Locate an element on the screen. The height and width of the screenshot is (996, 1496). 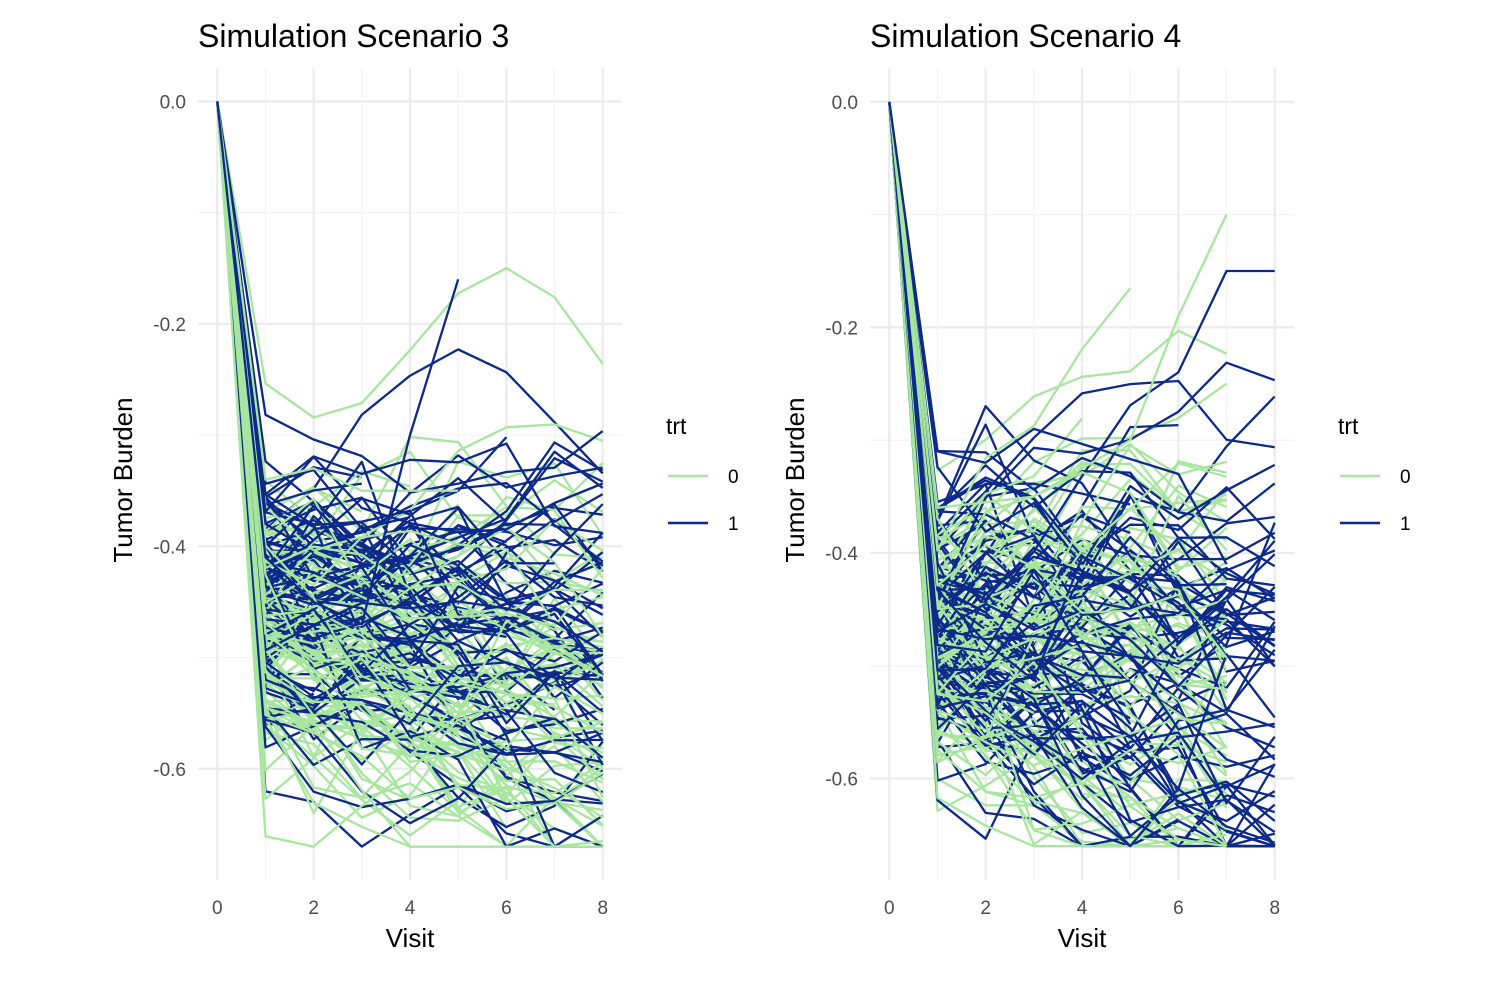
chart-title: Simulation Scenario 4 is located at coordinates (1025, 36).